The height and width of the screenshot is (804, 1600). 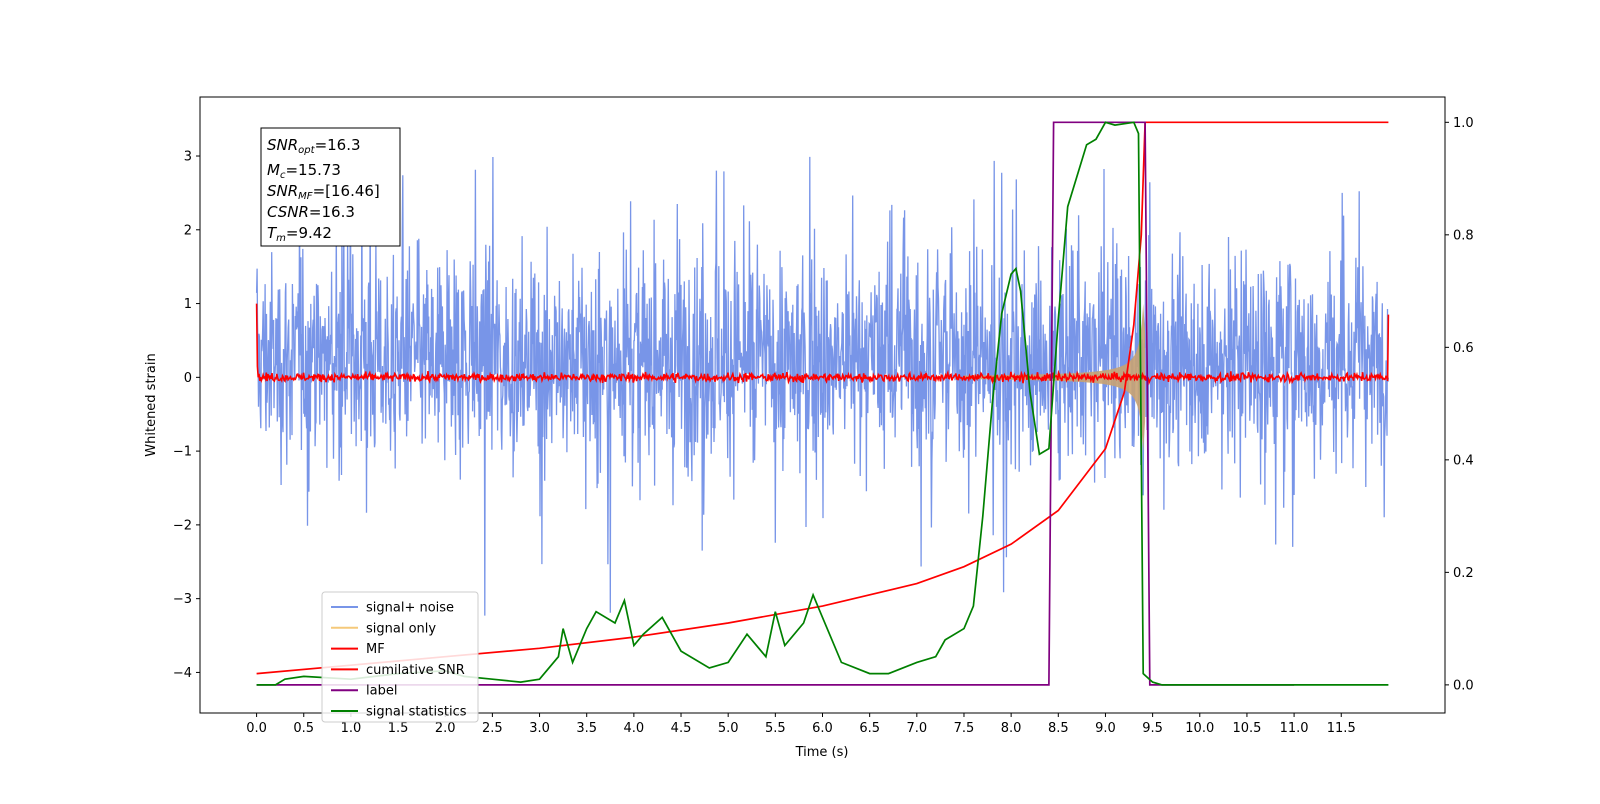 What do you see at coordinates (311, 212) in the screenshot?
I see `annotation-csnr: CSNR=16.3` at bounding box center [311, 212].